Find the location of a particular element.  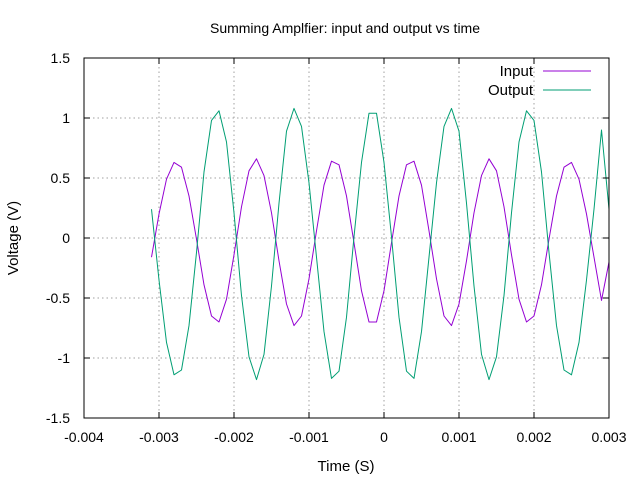

x-tick-label: -0.004 is located at coordinates (84, 437).